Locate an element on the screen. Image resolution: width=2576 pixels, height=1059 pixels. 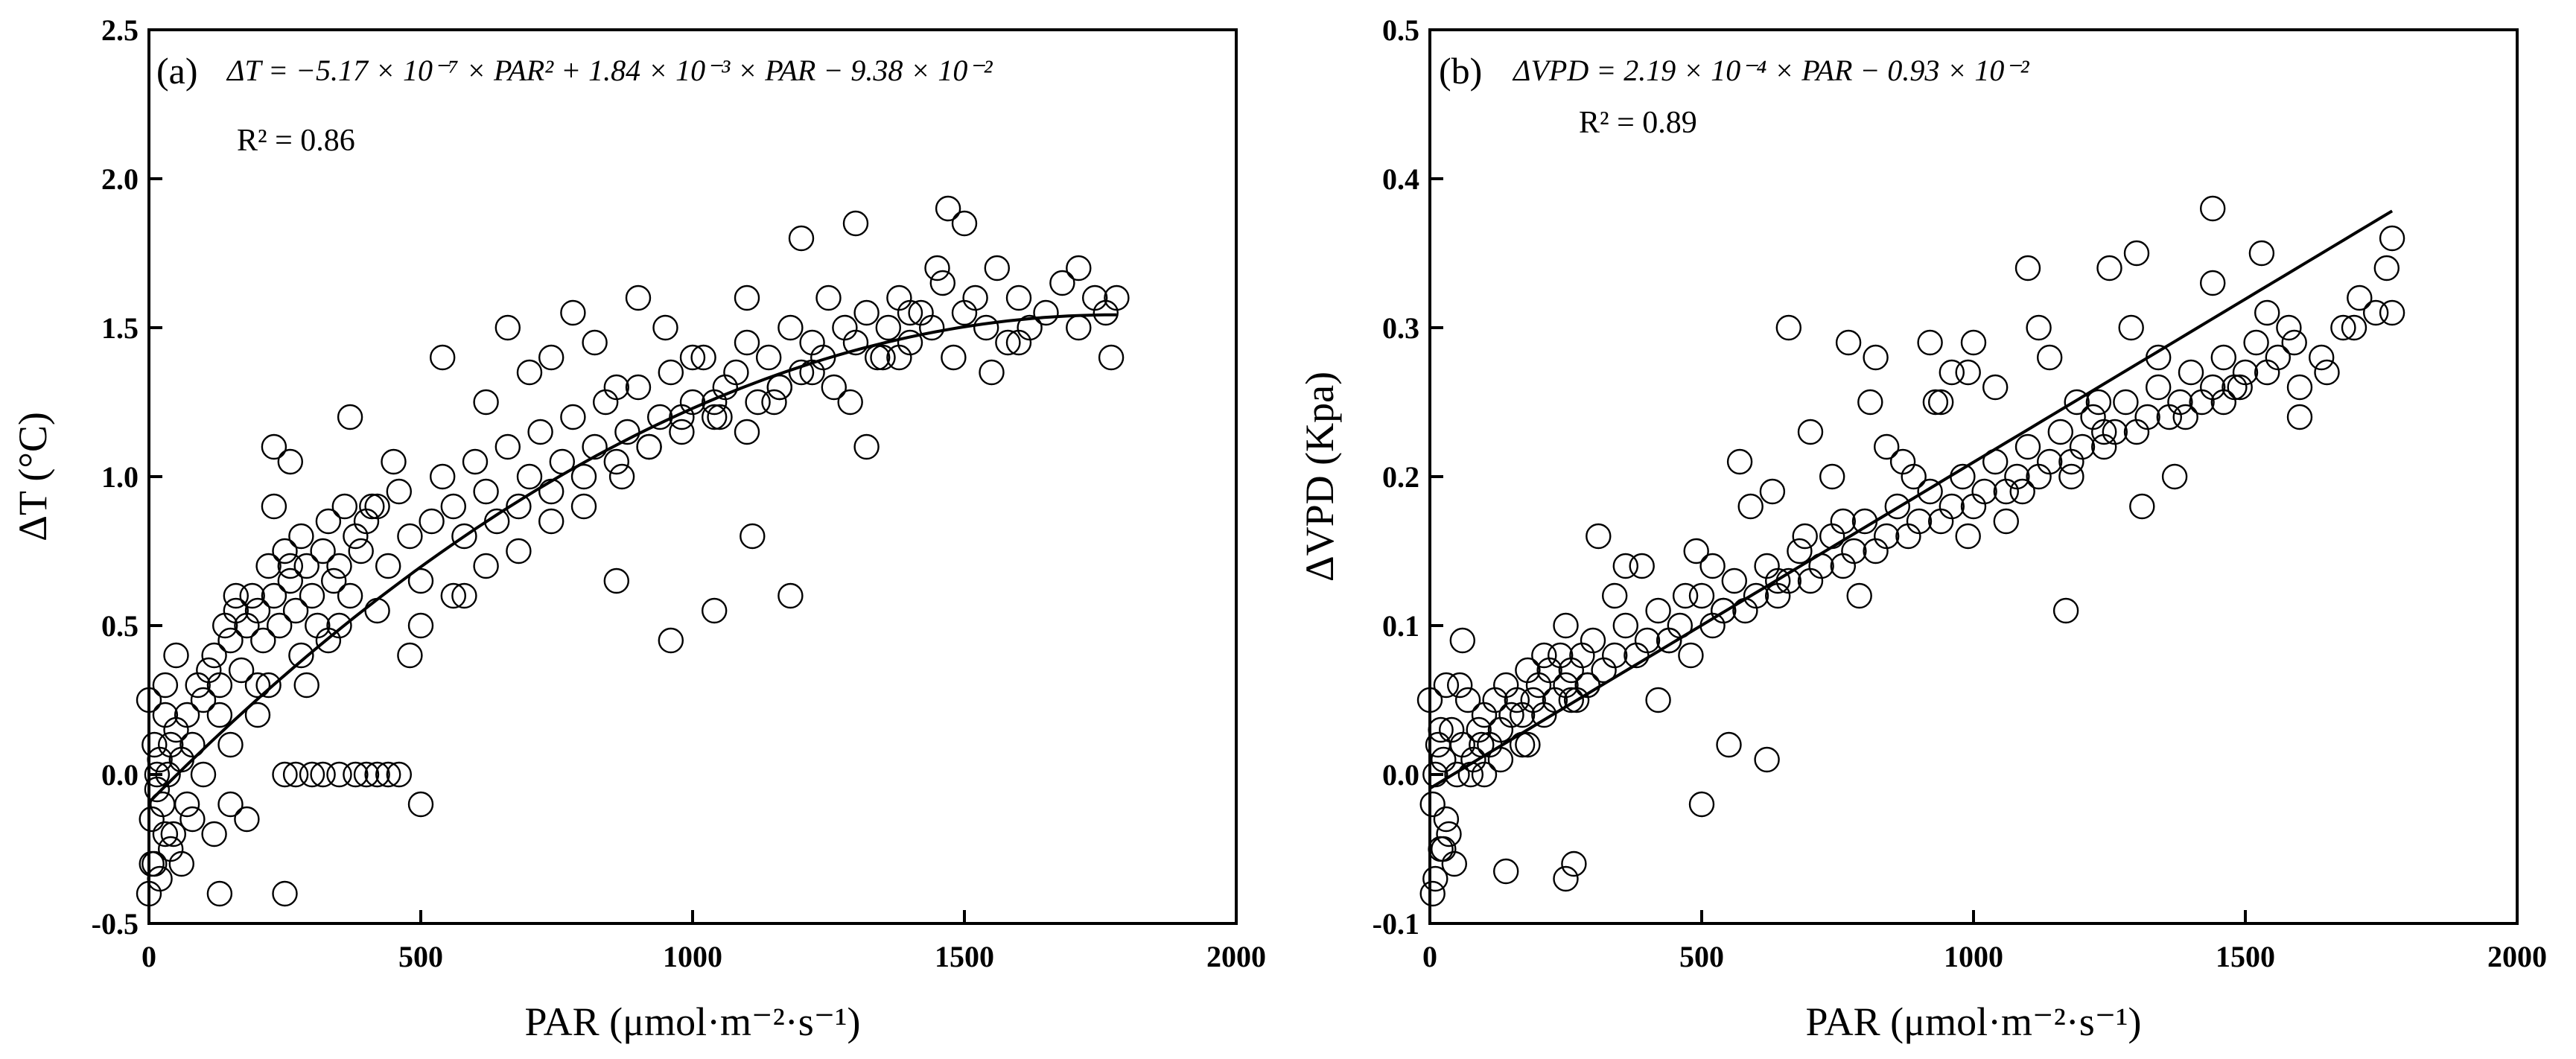
panel-a-x-tick-label: 2000 is located at coordinates (1236, 956).